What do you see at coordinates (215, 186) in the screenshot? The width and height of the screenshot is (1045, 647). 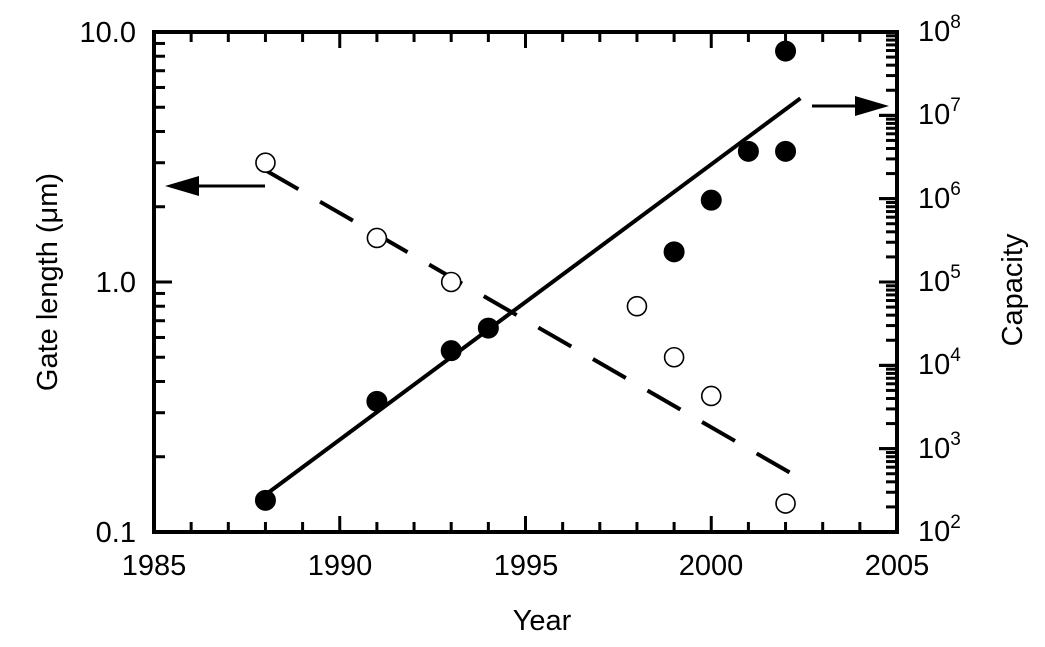 I see `left-axis-arrow-icon` at bounding box center [215, 186].